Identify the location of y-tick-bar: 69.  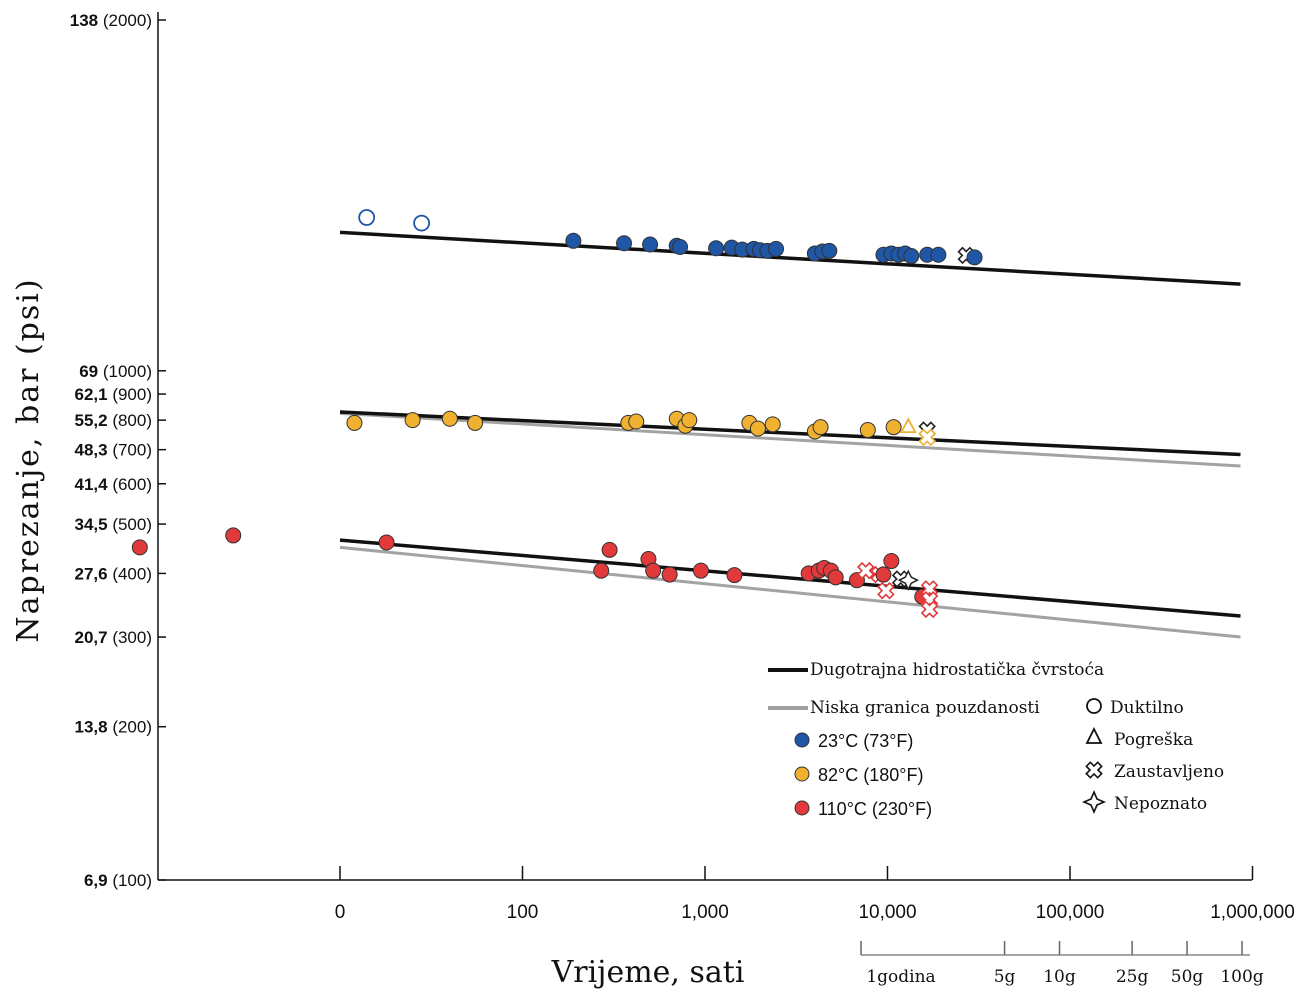
(91, 371).